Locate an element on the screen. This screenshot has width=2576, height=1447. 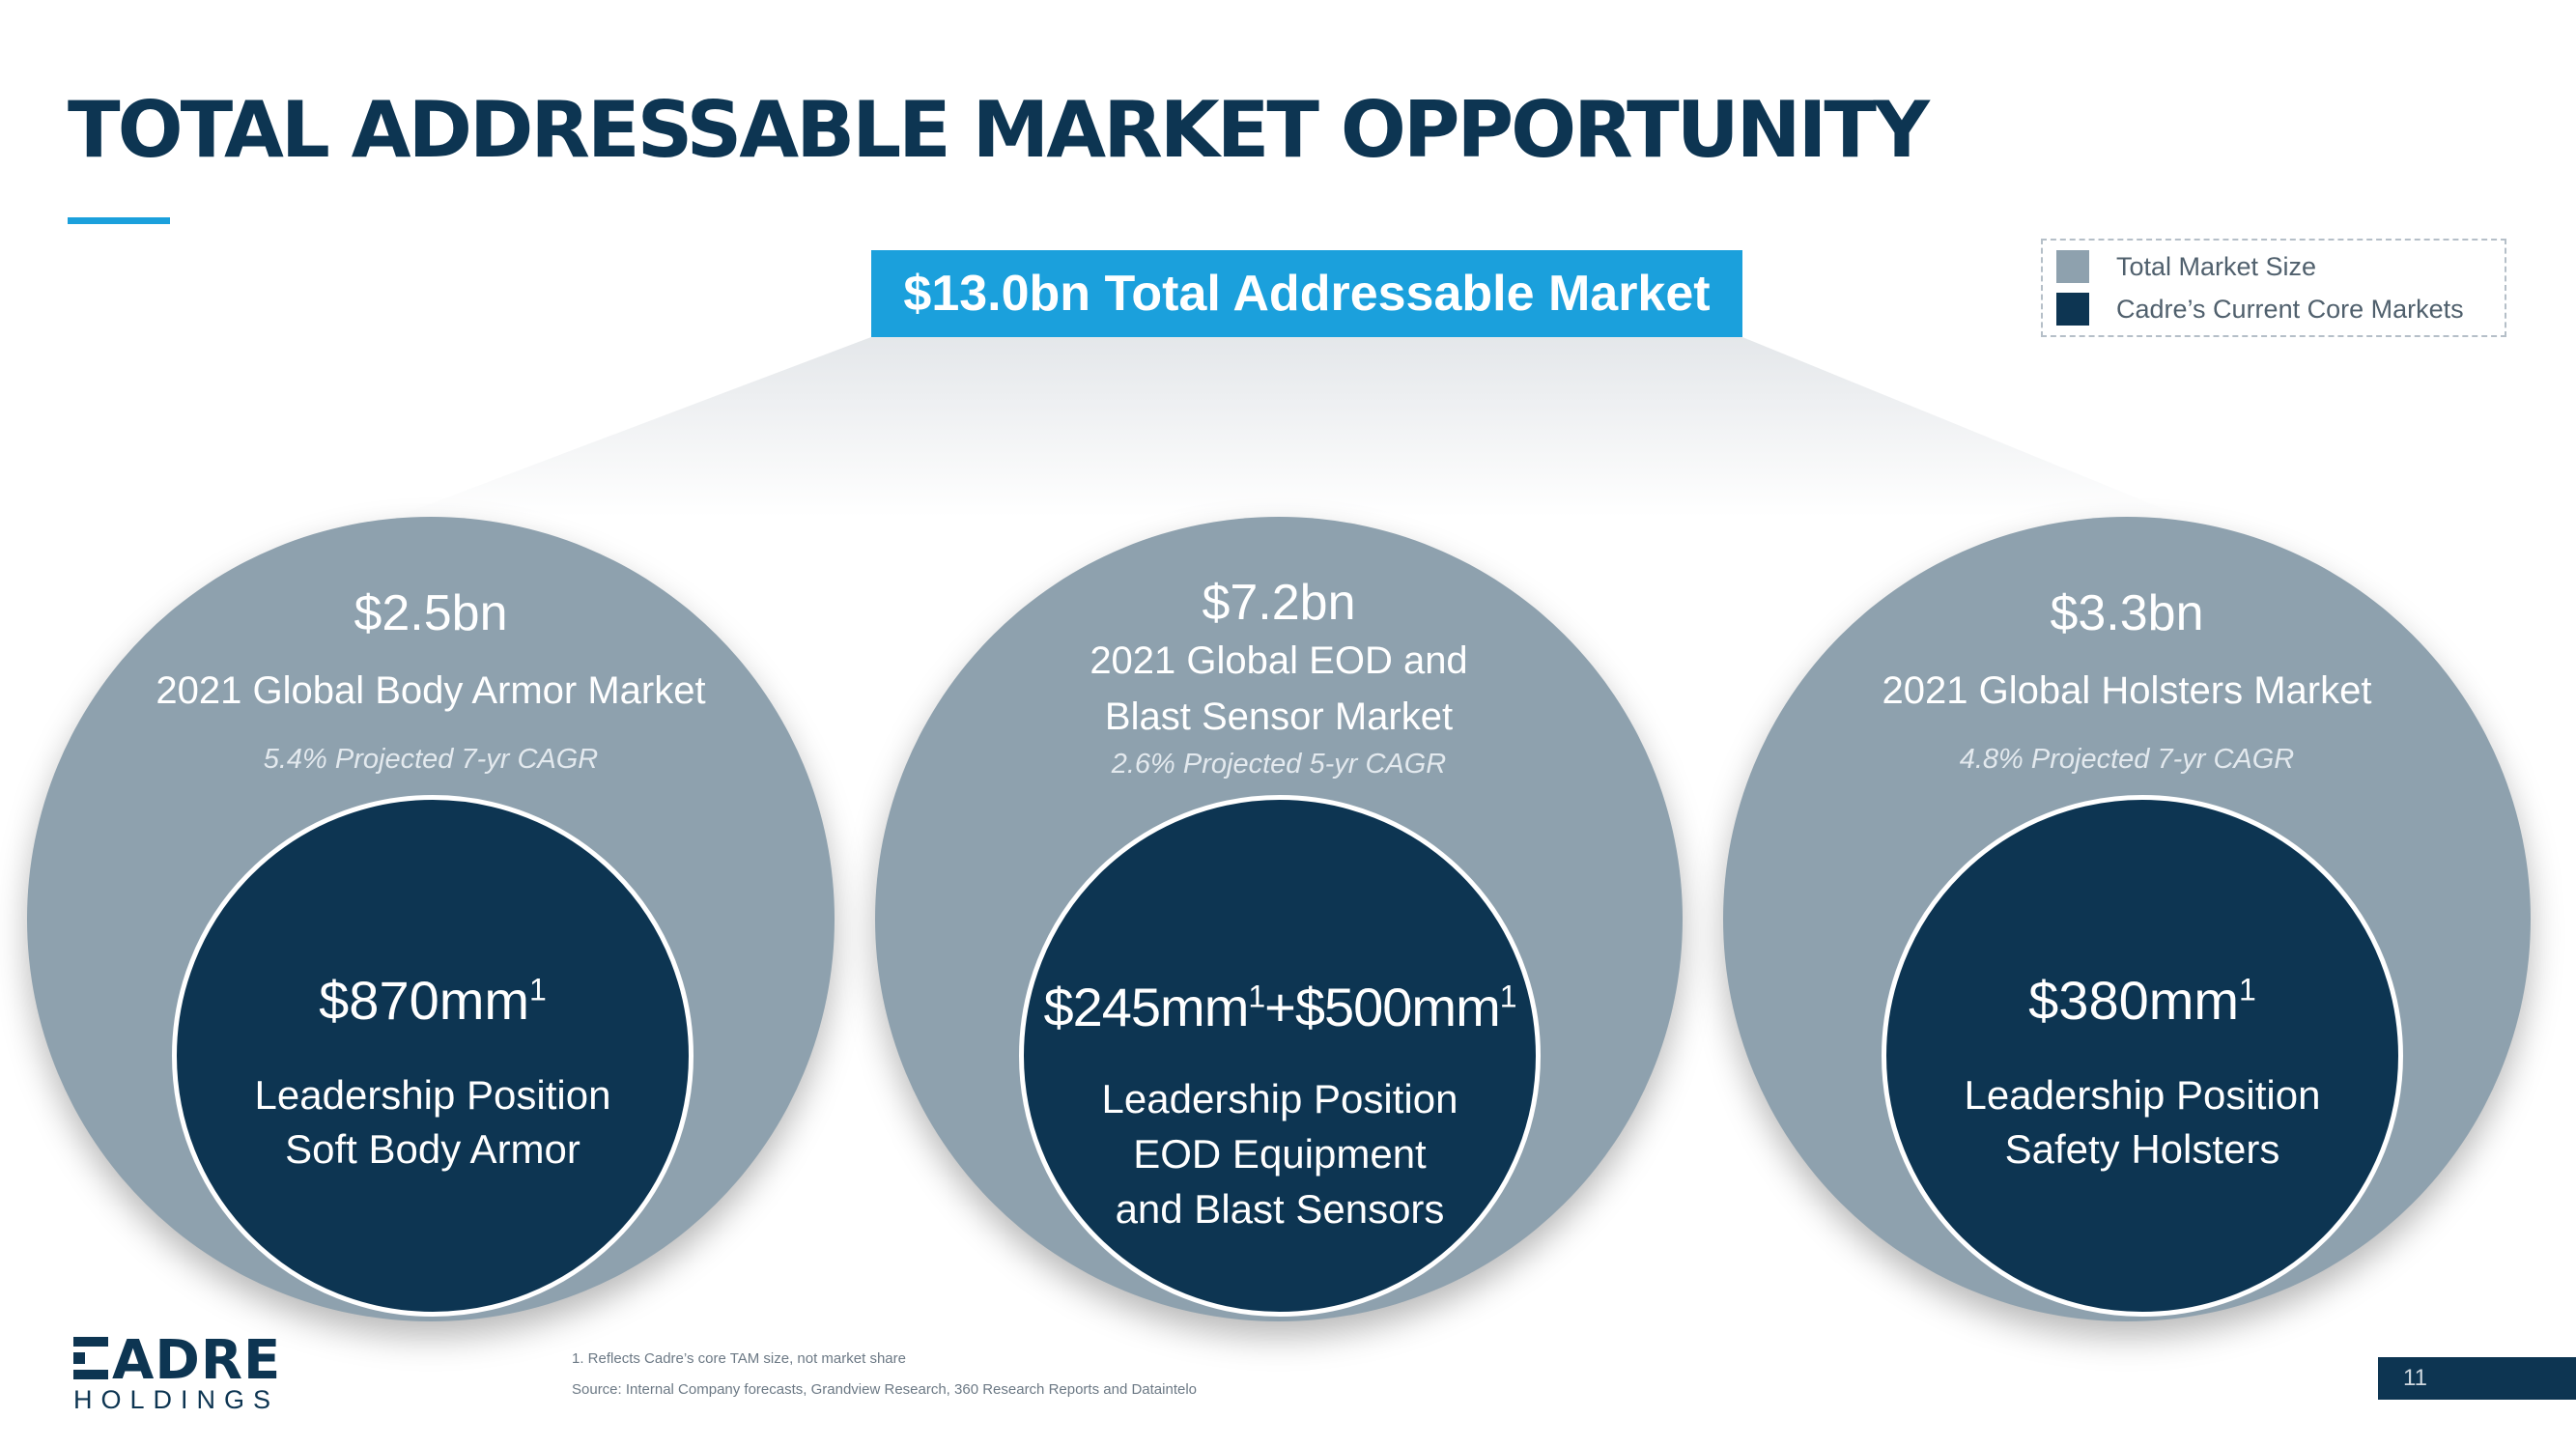
core-segment-line2: and Blast Sensors is located at coordinates (1280, 1209).